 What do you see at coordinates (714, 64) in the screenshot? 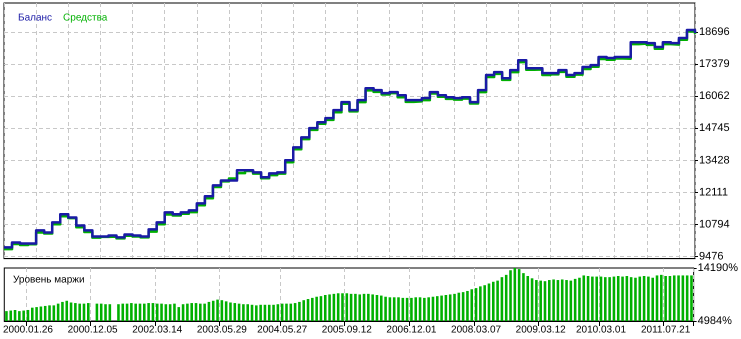
I see `y-tick-label: 17379` at bounding box center [714, 64].